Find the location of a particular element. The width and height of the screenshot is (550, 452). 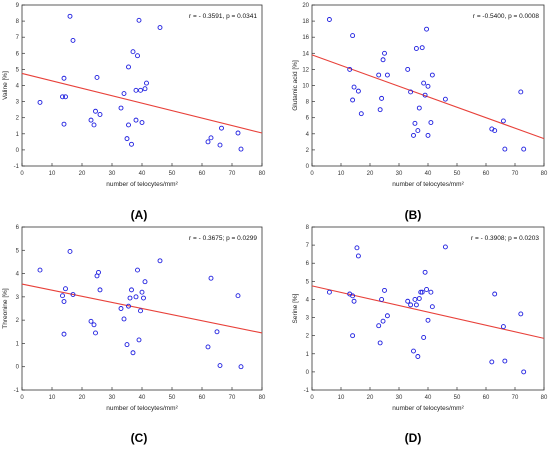

y-tick-label: -1 is located at coordinates (307, 391).